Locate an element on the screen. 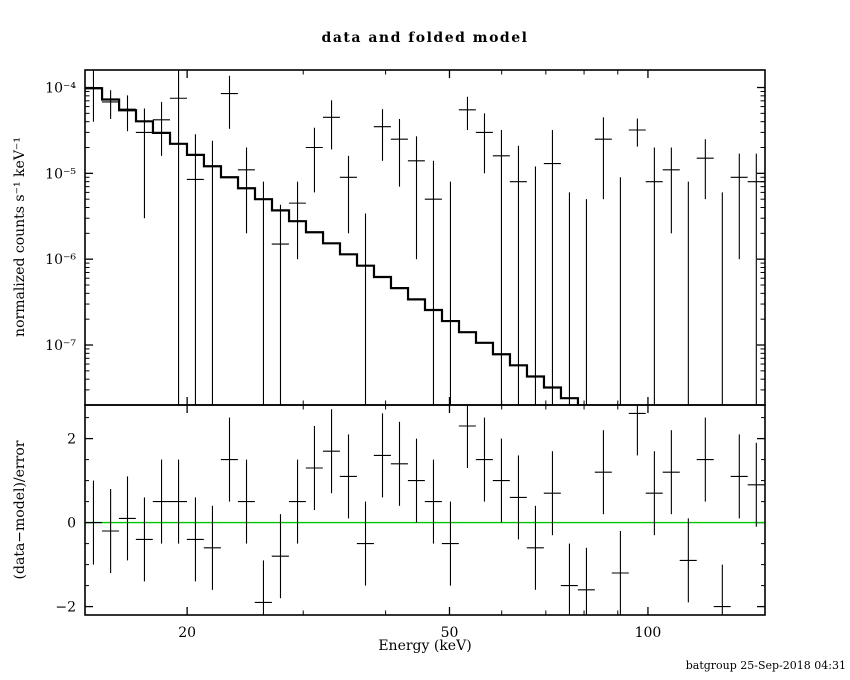 This screenshot has height=680, width=850. x-tick-label: 50 is located at coordinates (450, 633).